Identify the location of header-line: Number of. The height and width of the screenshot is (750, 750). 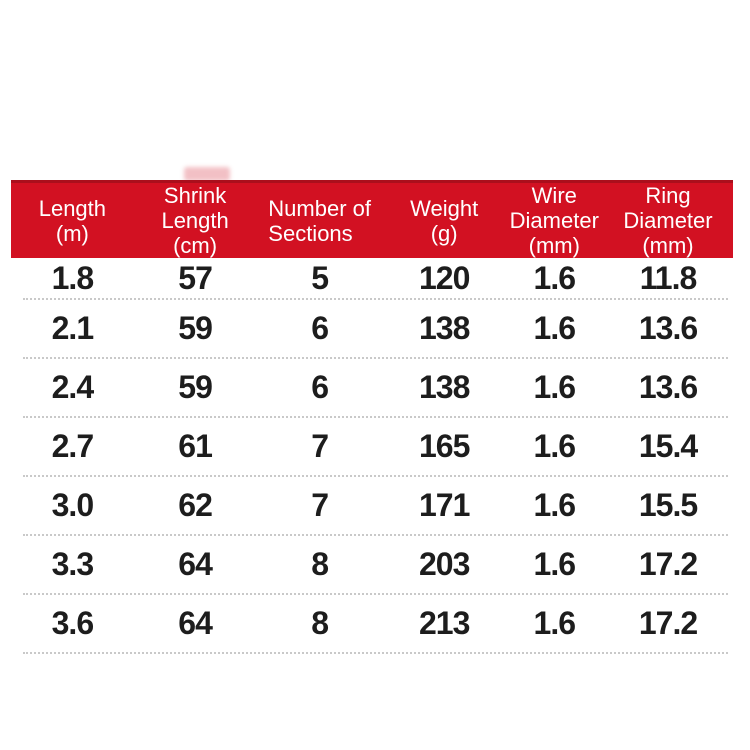
(319, 208).